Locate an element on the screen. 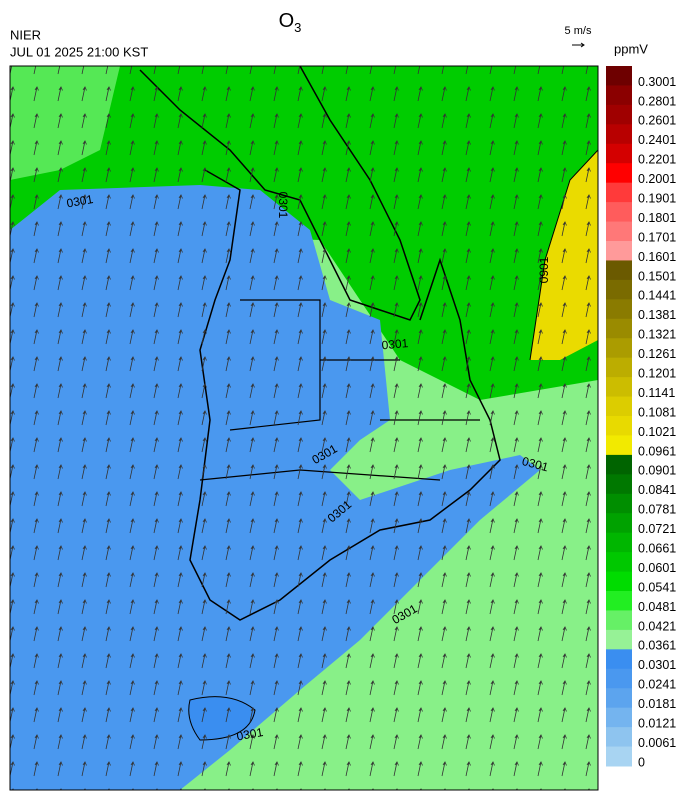 This screenshot has height=798, width=692. colorbar-label: 0.0361 is located at coordinates (657, 646).